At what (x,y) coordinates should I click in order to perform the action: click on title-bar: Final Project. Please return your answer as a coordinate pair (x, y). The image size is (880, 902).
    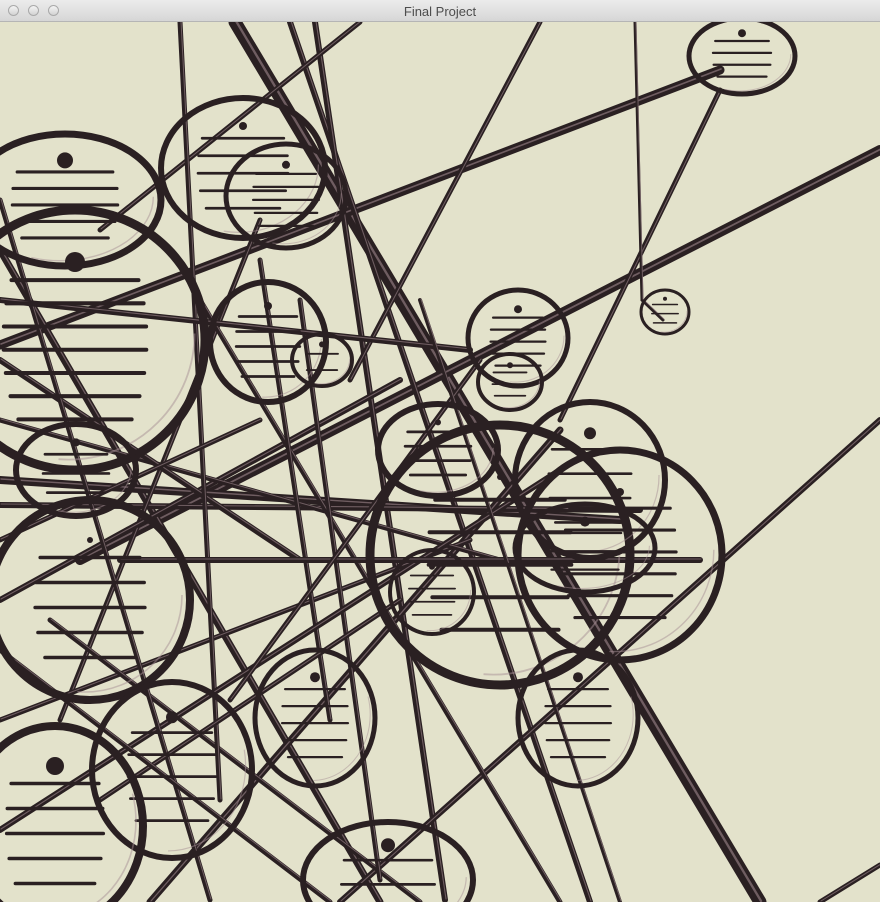
    Looking at the image, I should click on (440, 11).